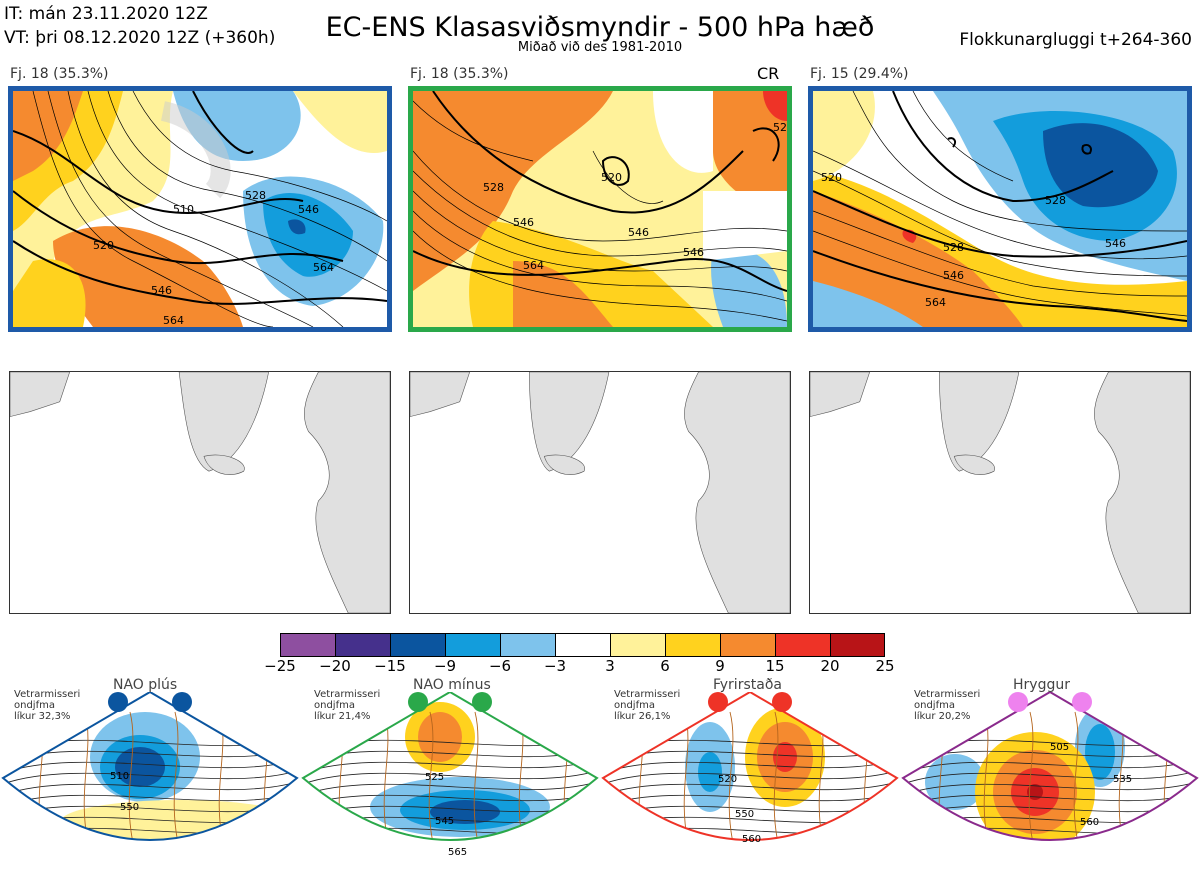 The height and width of the screenshot is (871, 1200). I want to click on colorbar-tick-label: −25, so click(280, 666).